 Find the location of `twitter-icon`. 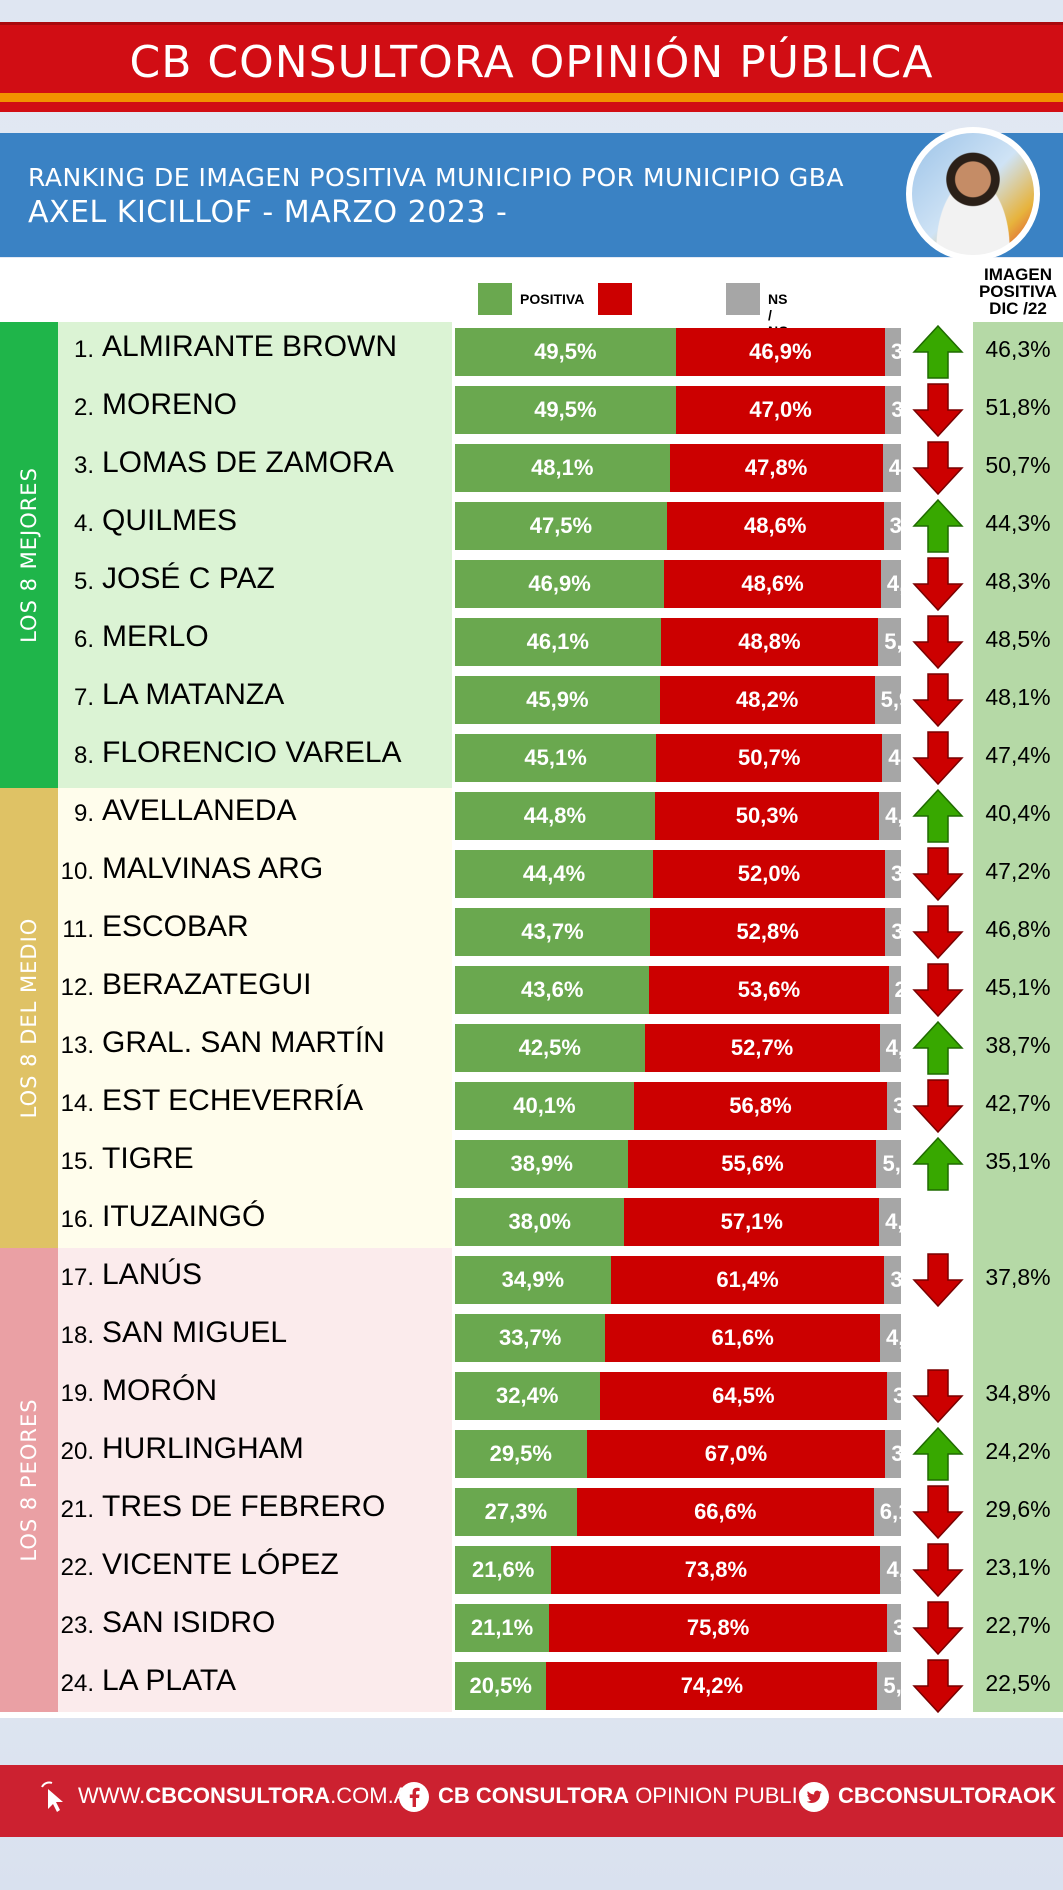

twitter-icon is located at coordinates (814, 1797).